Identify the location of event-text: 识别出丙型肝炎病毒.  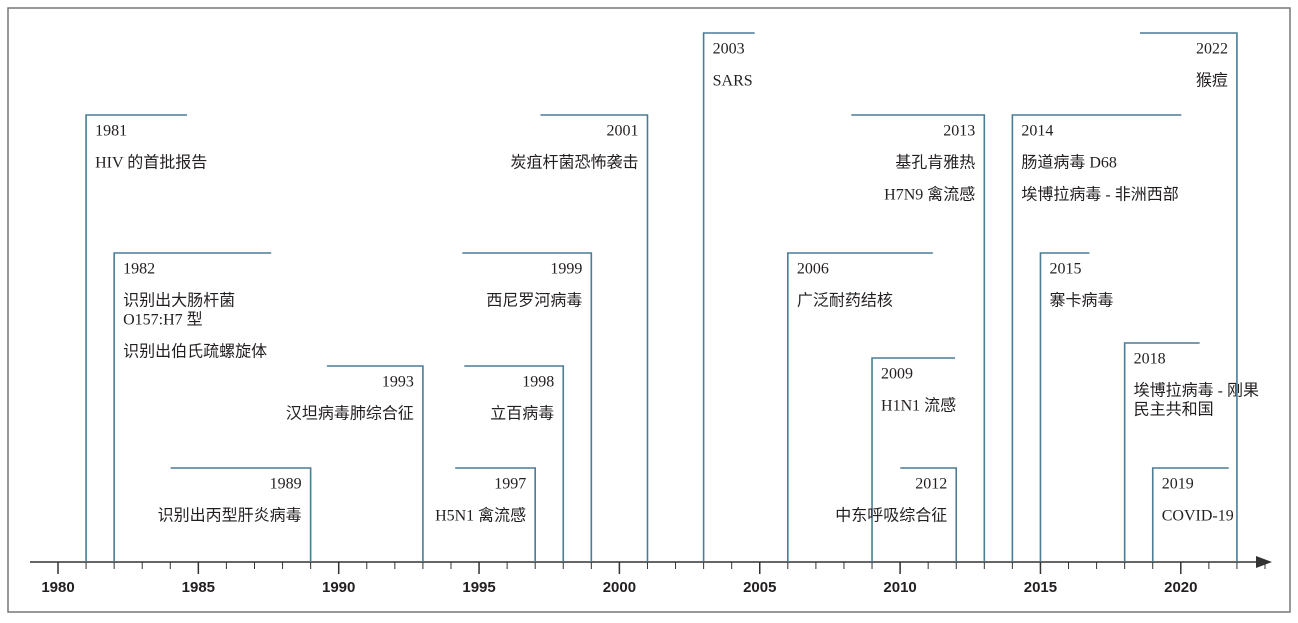
(230, 516).